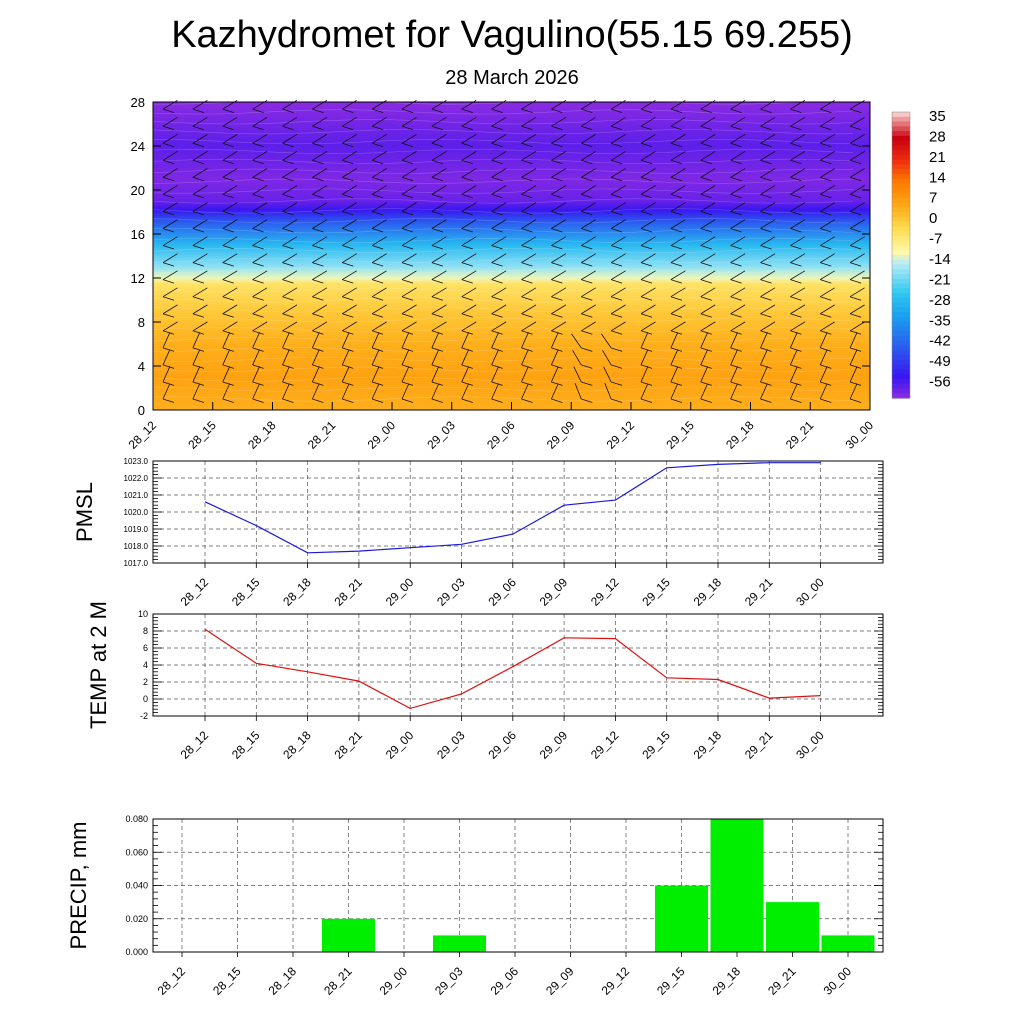 The width and height of the screenshot is (1024, 1024). Describe the element at coordinates (554, 592) in the screenshot. I see `pmsl-xtick-label: 29_09` at that location.